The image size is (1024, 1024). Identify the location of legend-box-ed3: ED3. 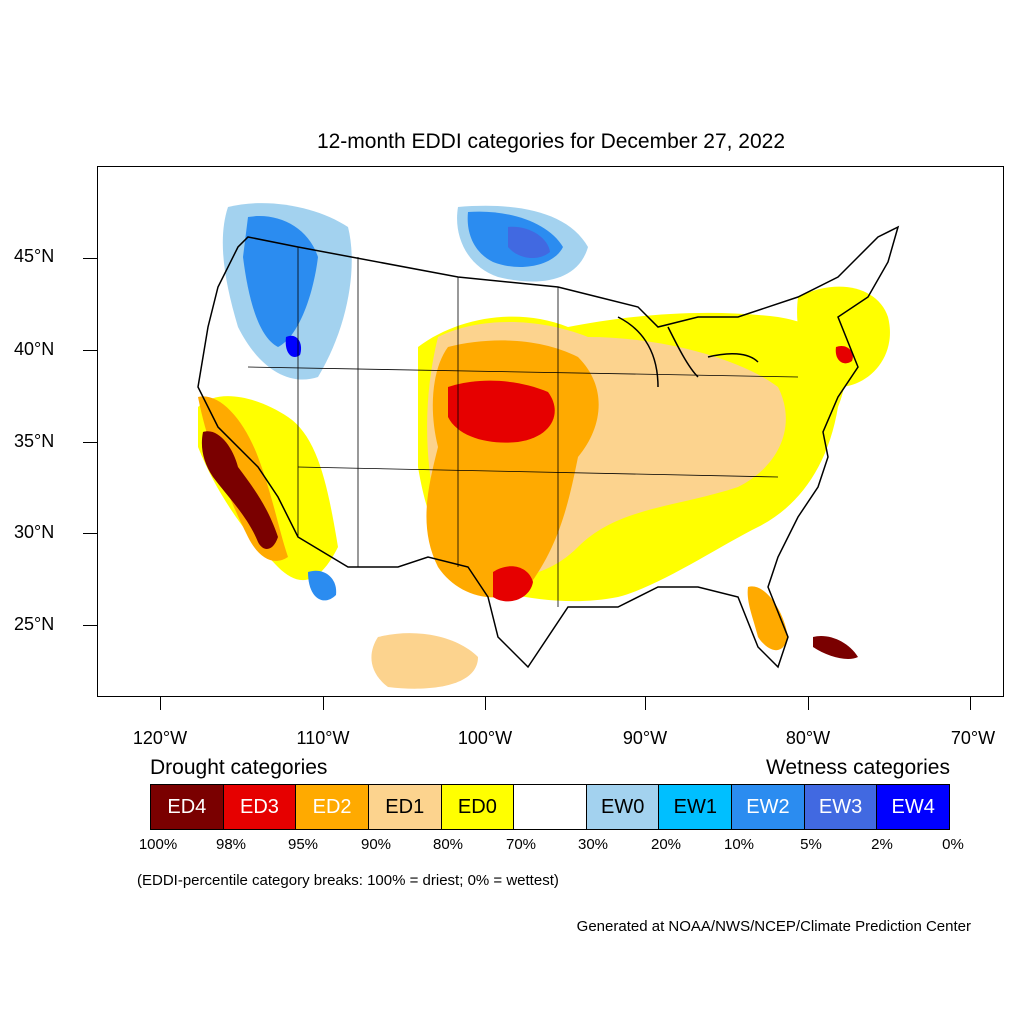
(260, 807).